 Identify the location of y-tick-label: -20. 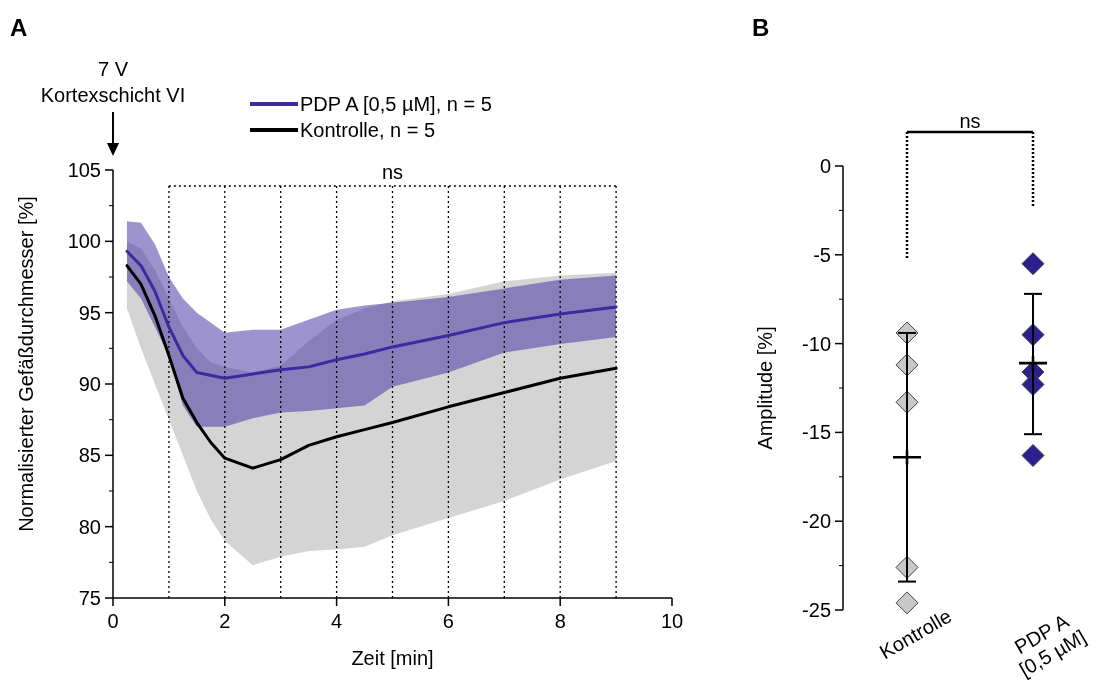
(816, 521).